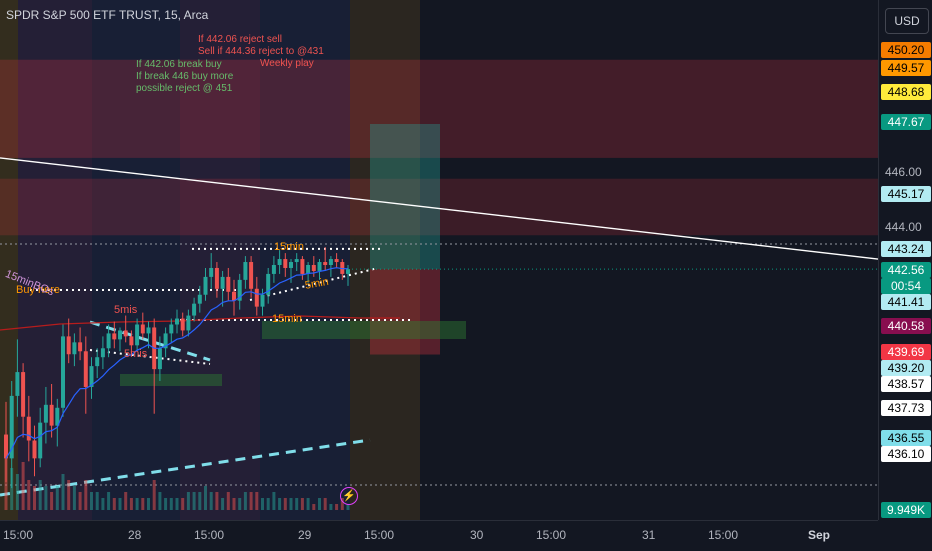 The height and width of the screenshot is (551, 932). I want to click on loss-zone, so click(405, 312).